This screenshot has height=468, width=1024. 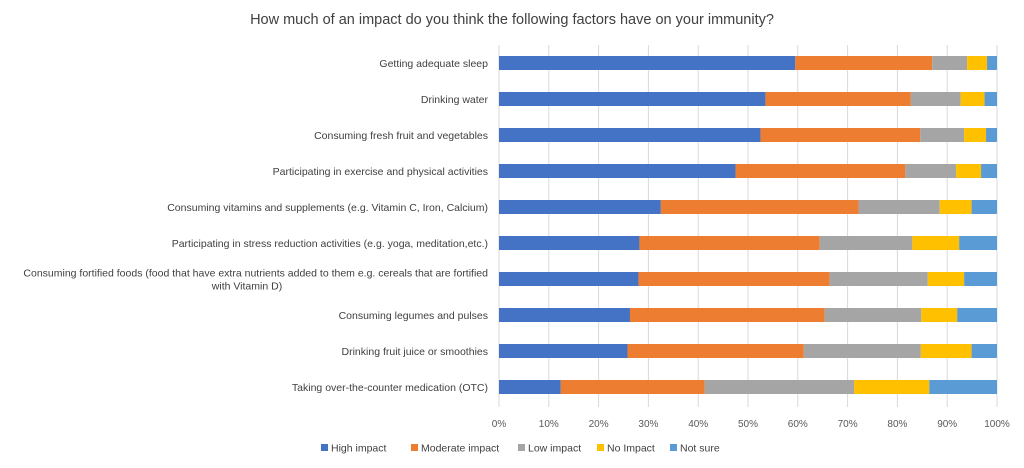 I want to click on x-tick-label: 30%, so click(x=648, y=424).